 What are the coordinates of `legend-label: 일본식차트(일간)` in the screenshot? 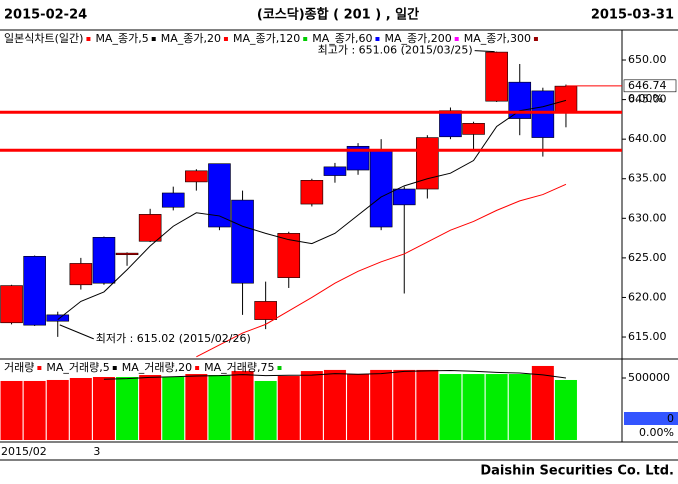 It's located at (43, 38).